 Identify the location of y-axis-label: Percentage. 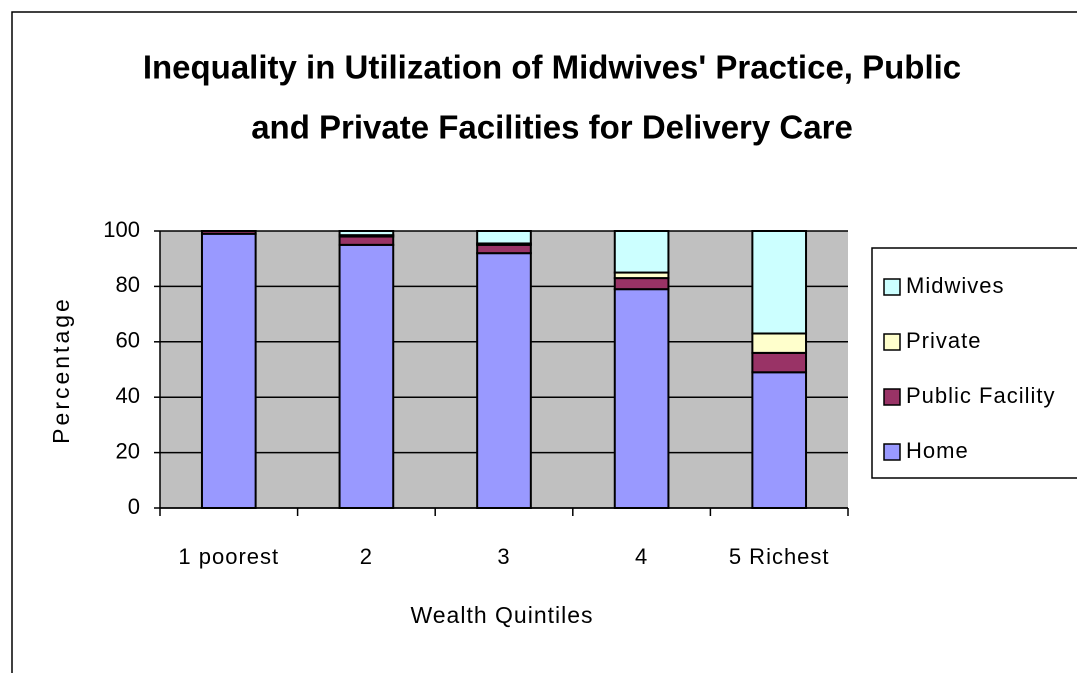
(61, 370).